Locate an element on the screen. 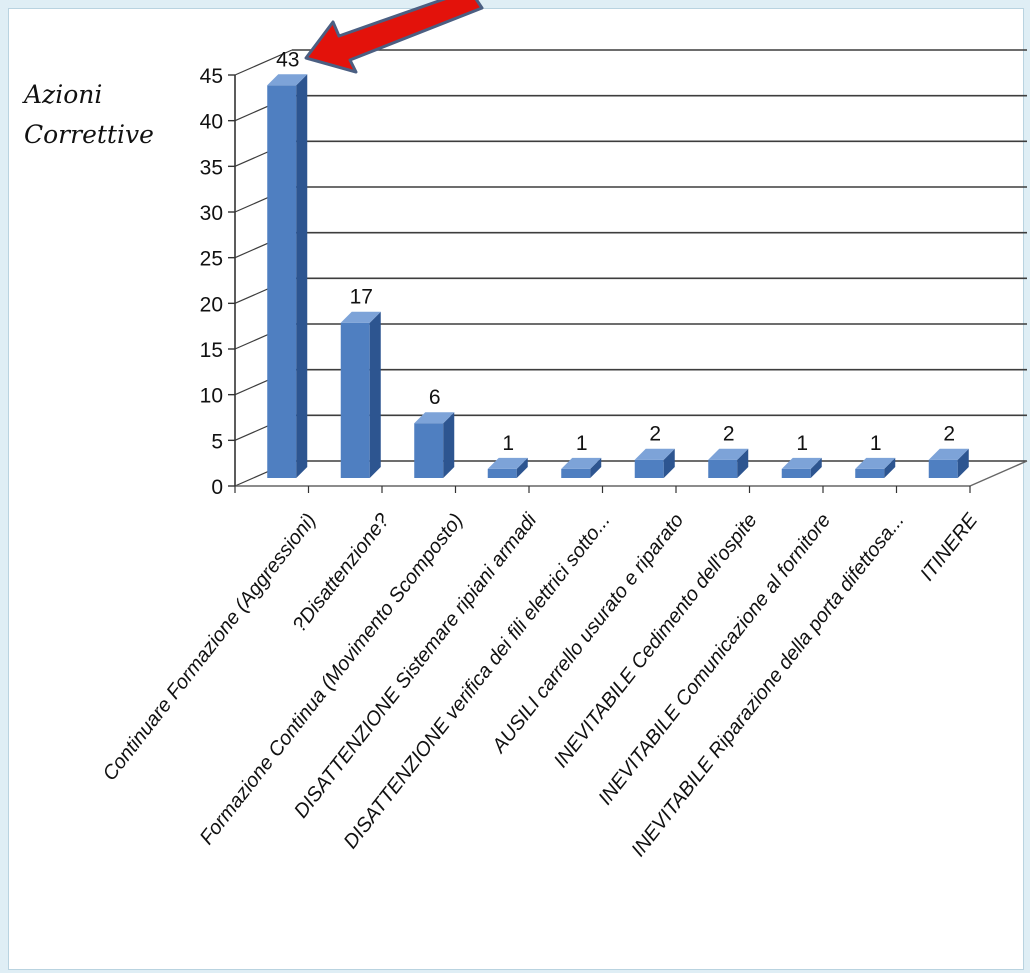 The width and height of the screenshot is (1030, 973). y-tick-label: 20 is located at coordinates (211, 304).